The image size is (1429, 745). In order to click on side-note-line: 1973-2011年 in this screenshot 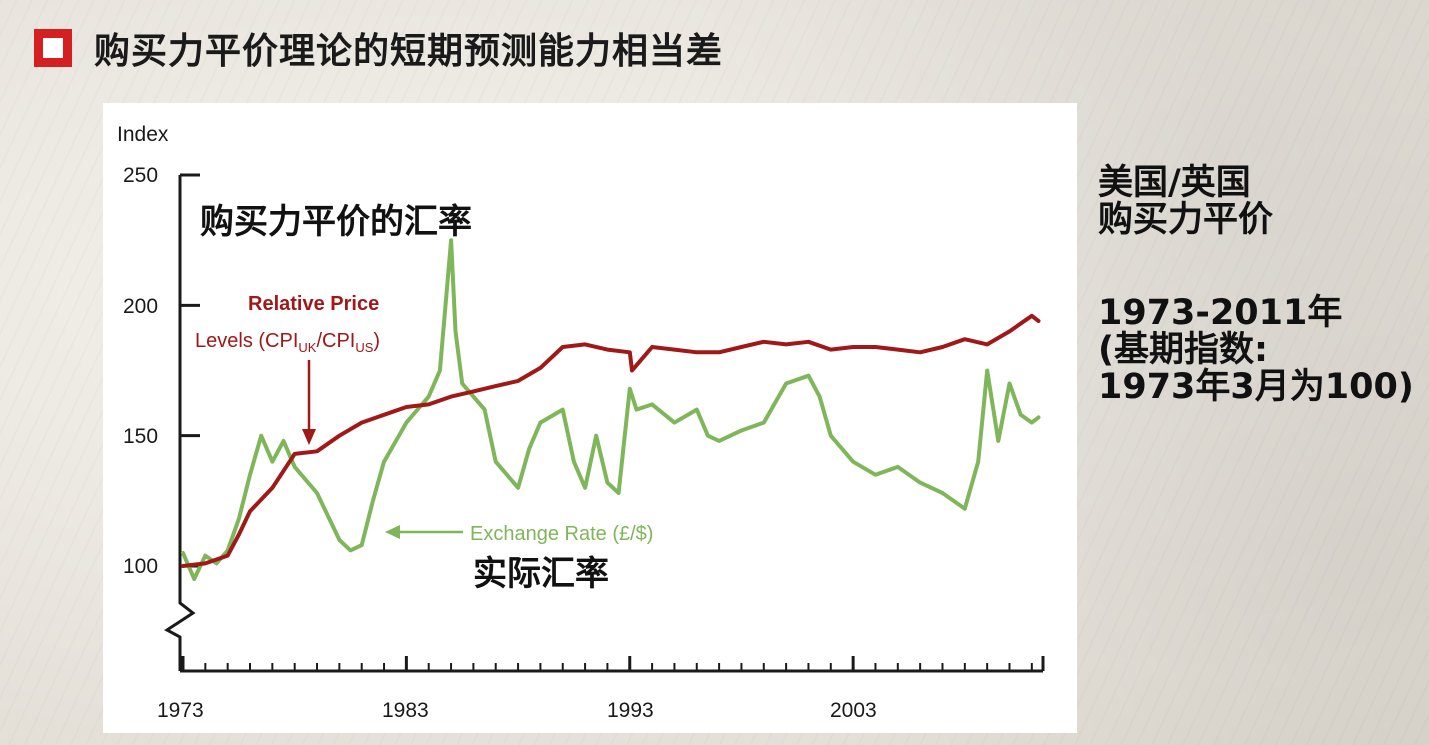, I will do `click(1220, 313)`.